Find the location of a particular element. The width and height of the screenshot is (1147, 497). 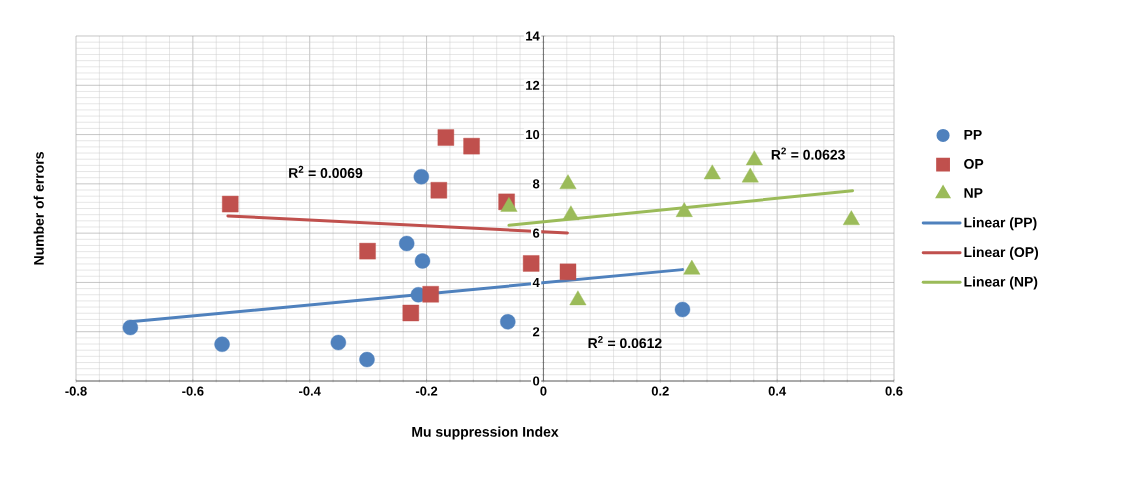

legend-label: Linear (OP) is located at coordinates (1001, 253).